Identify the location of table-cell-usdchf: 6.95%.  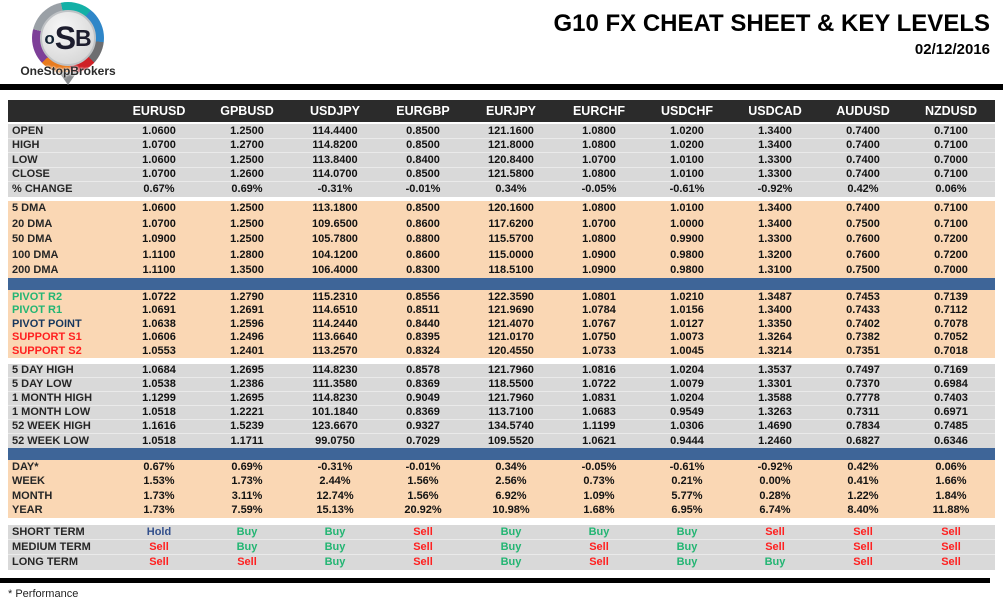
(687, 510).